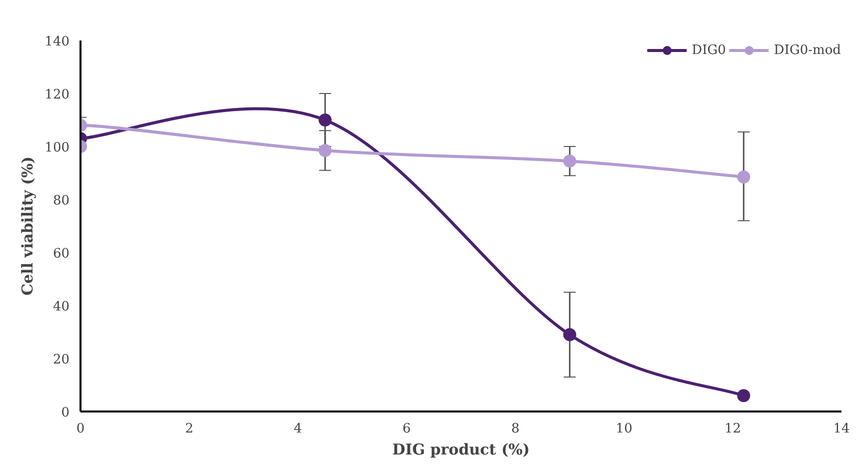 The height and width of the screenshot is (471, 861). What do you see at coordinates (189, 429) in the screenshot?
I see `x-tick-label: 2` at bounding box center [189, 429].